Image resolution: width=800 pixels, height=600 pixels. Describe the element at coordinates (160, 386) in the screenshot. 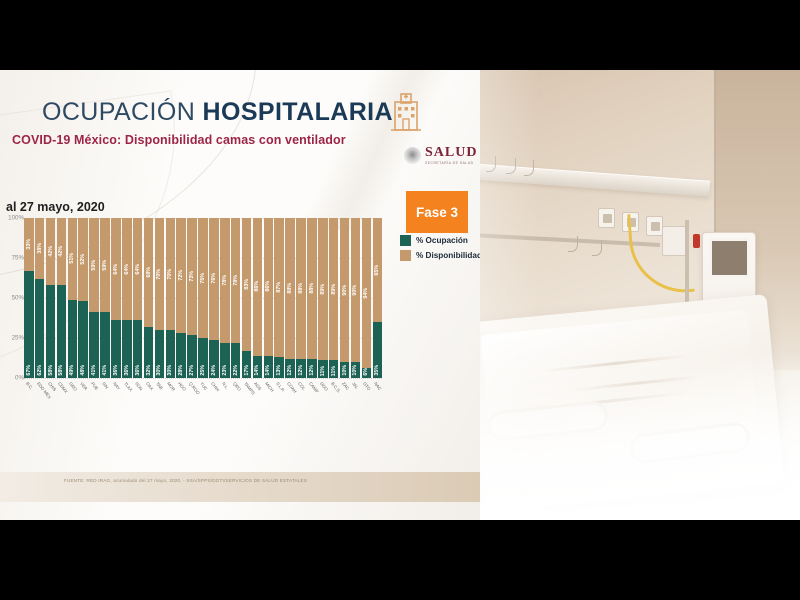

I see `x-axis-label: TAB` at that location.